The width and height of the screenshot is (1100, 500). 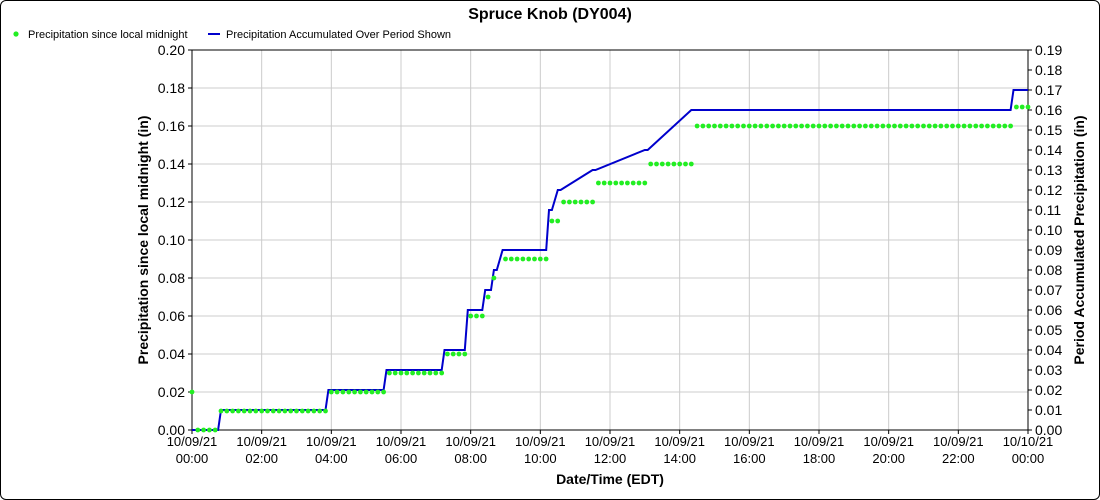 I want to click on right-tick-label: 0.14, so click(x=1048, y=150).